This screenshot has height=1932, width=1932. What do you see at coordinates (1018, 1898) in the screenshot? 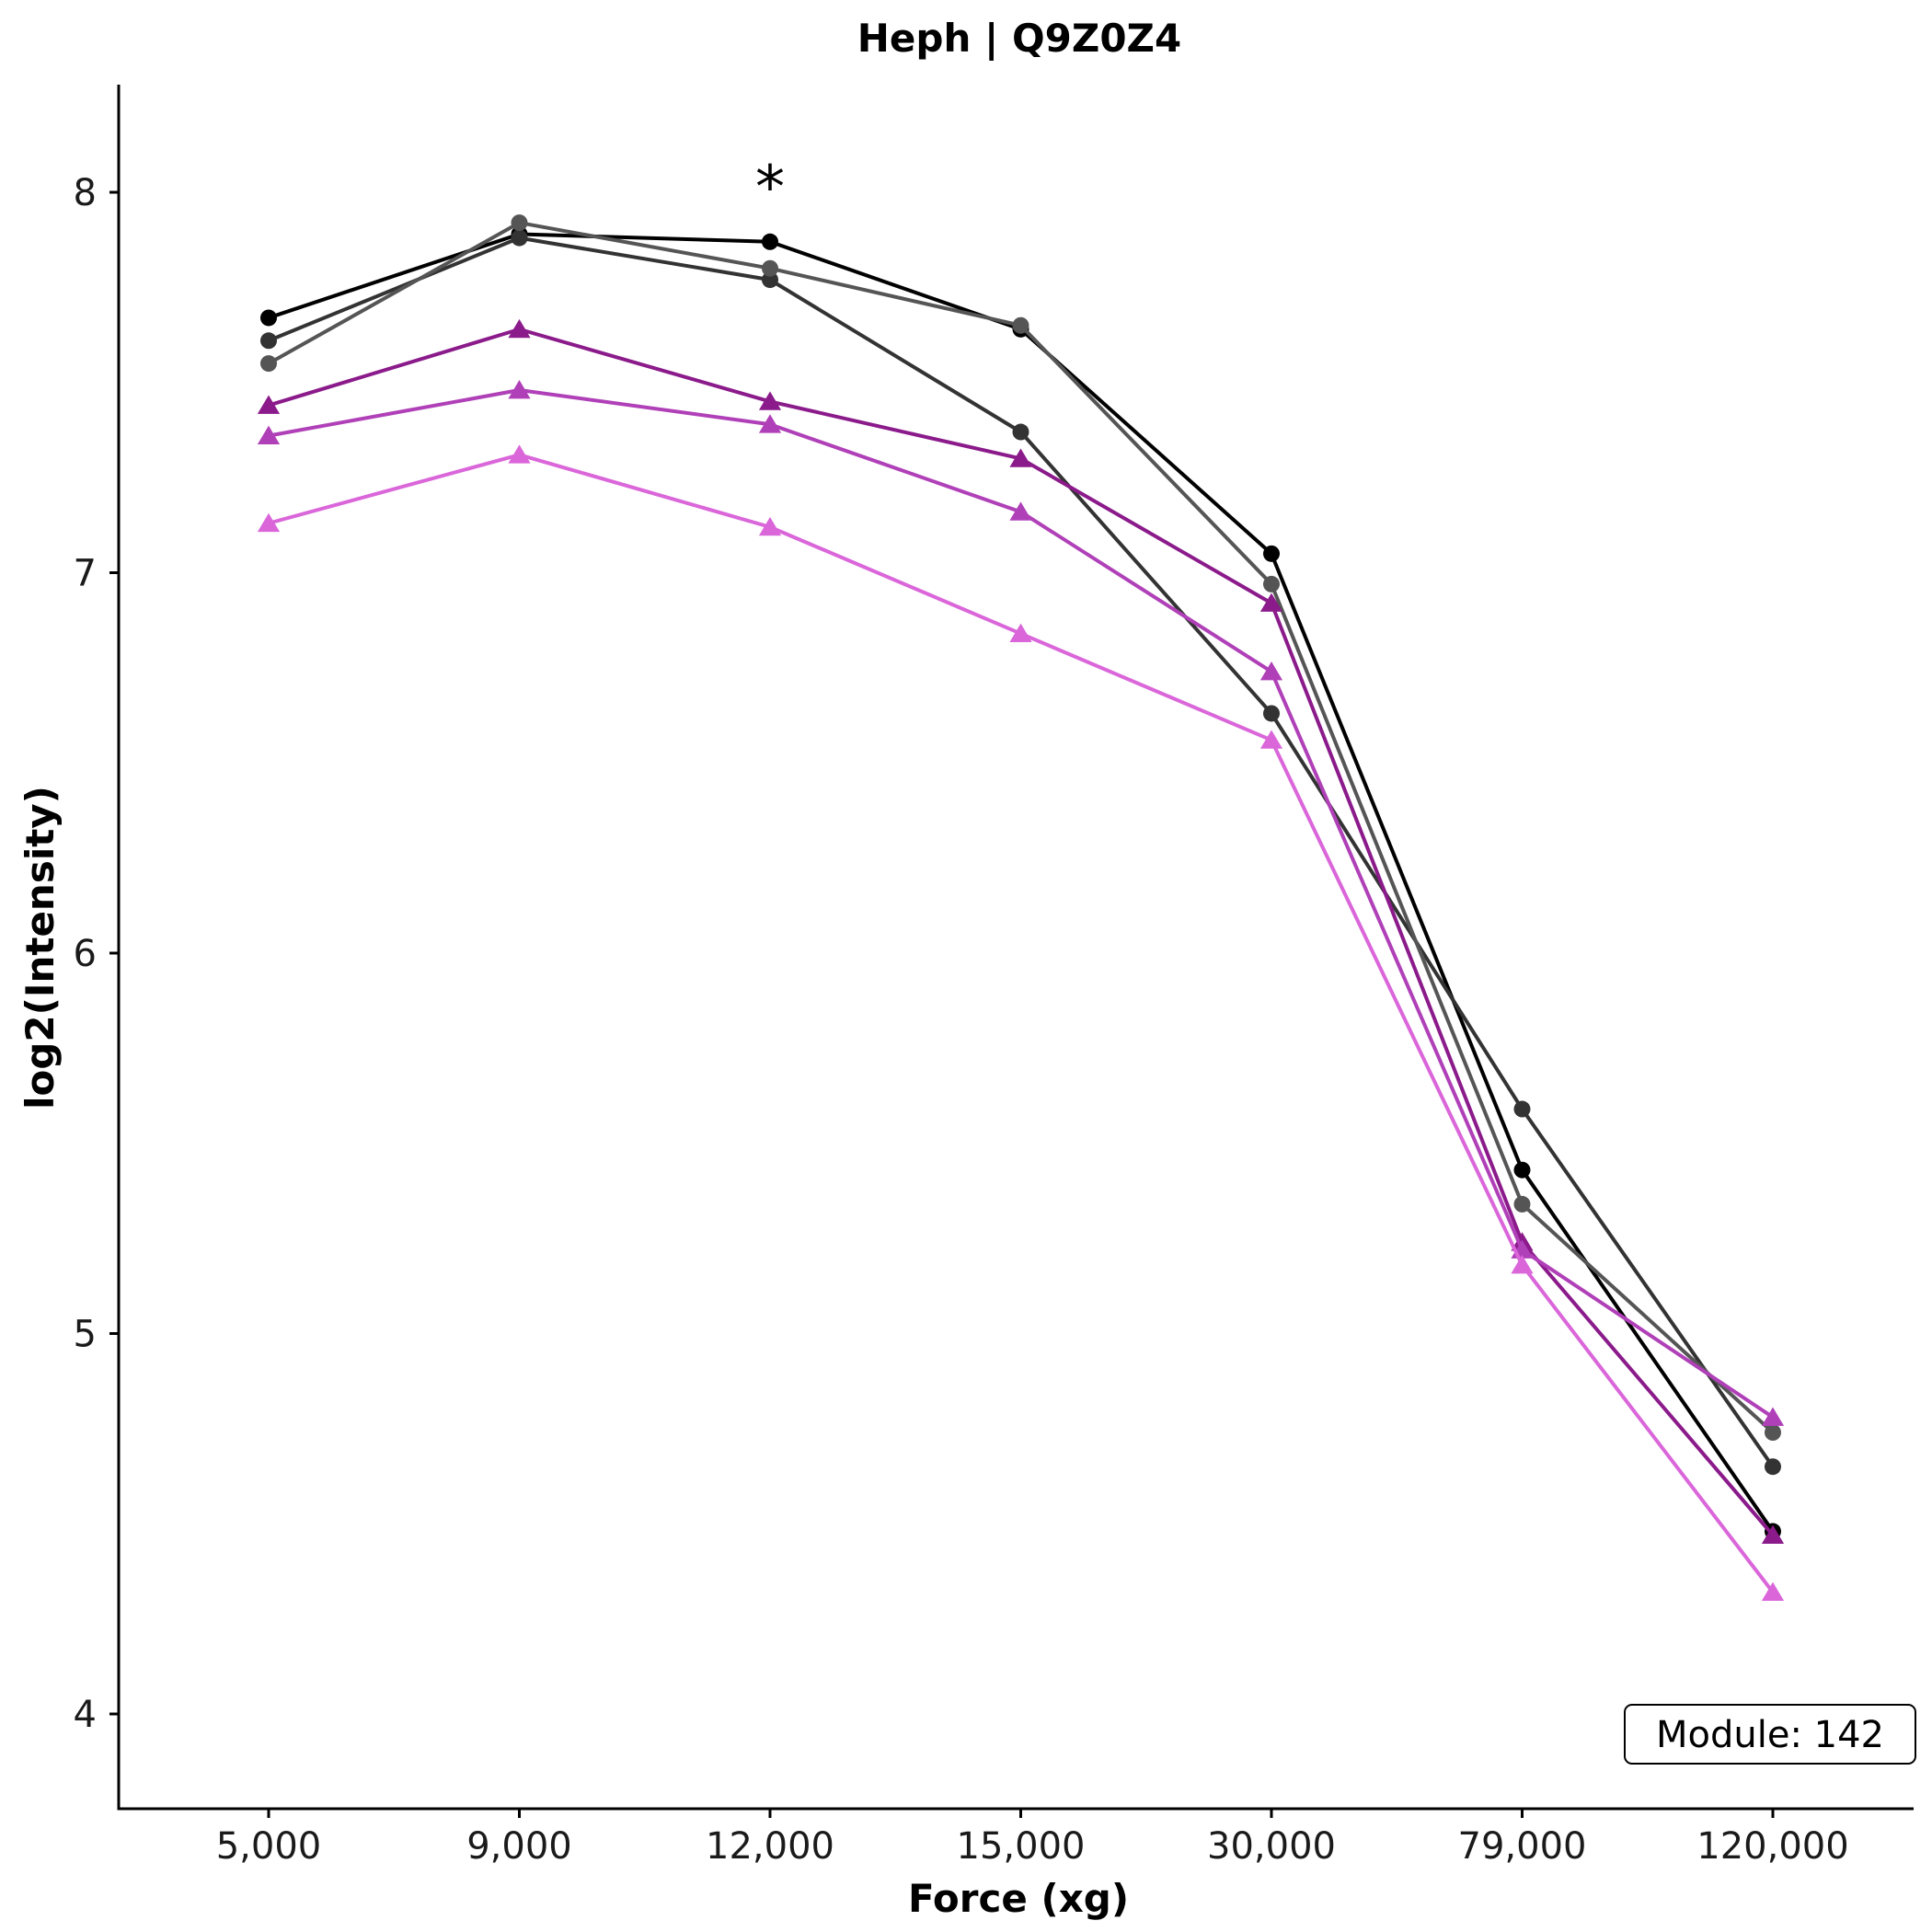
I see `x-axis-title: Force (xg)` at bounding box center [1018, 1898].